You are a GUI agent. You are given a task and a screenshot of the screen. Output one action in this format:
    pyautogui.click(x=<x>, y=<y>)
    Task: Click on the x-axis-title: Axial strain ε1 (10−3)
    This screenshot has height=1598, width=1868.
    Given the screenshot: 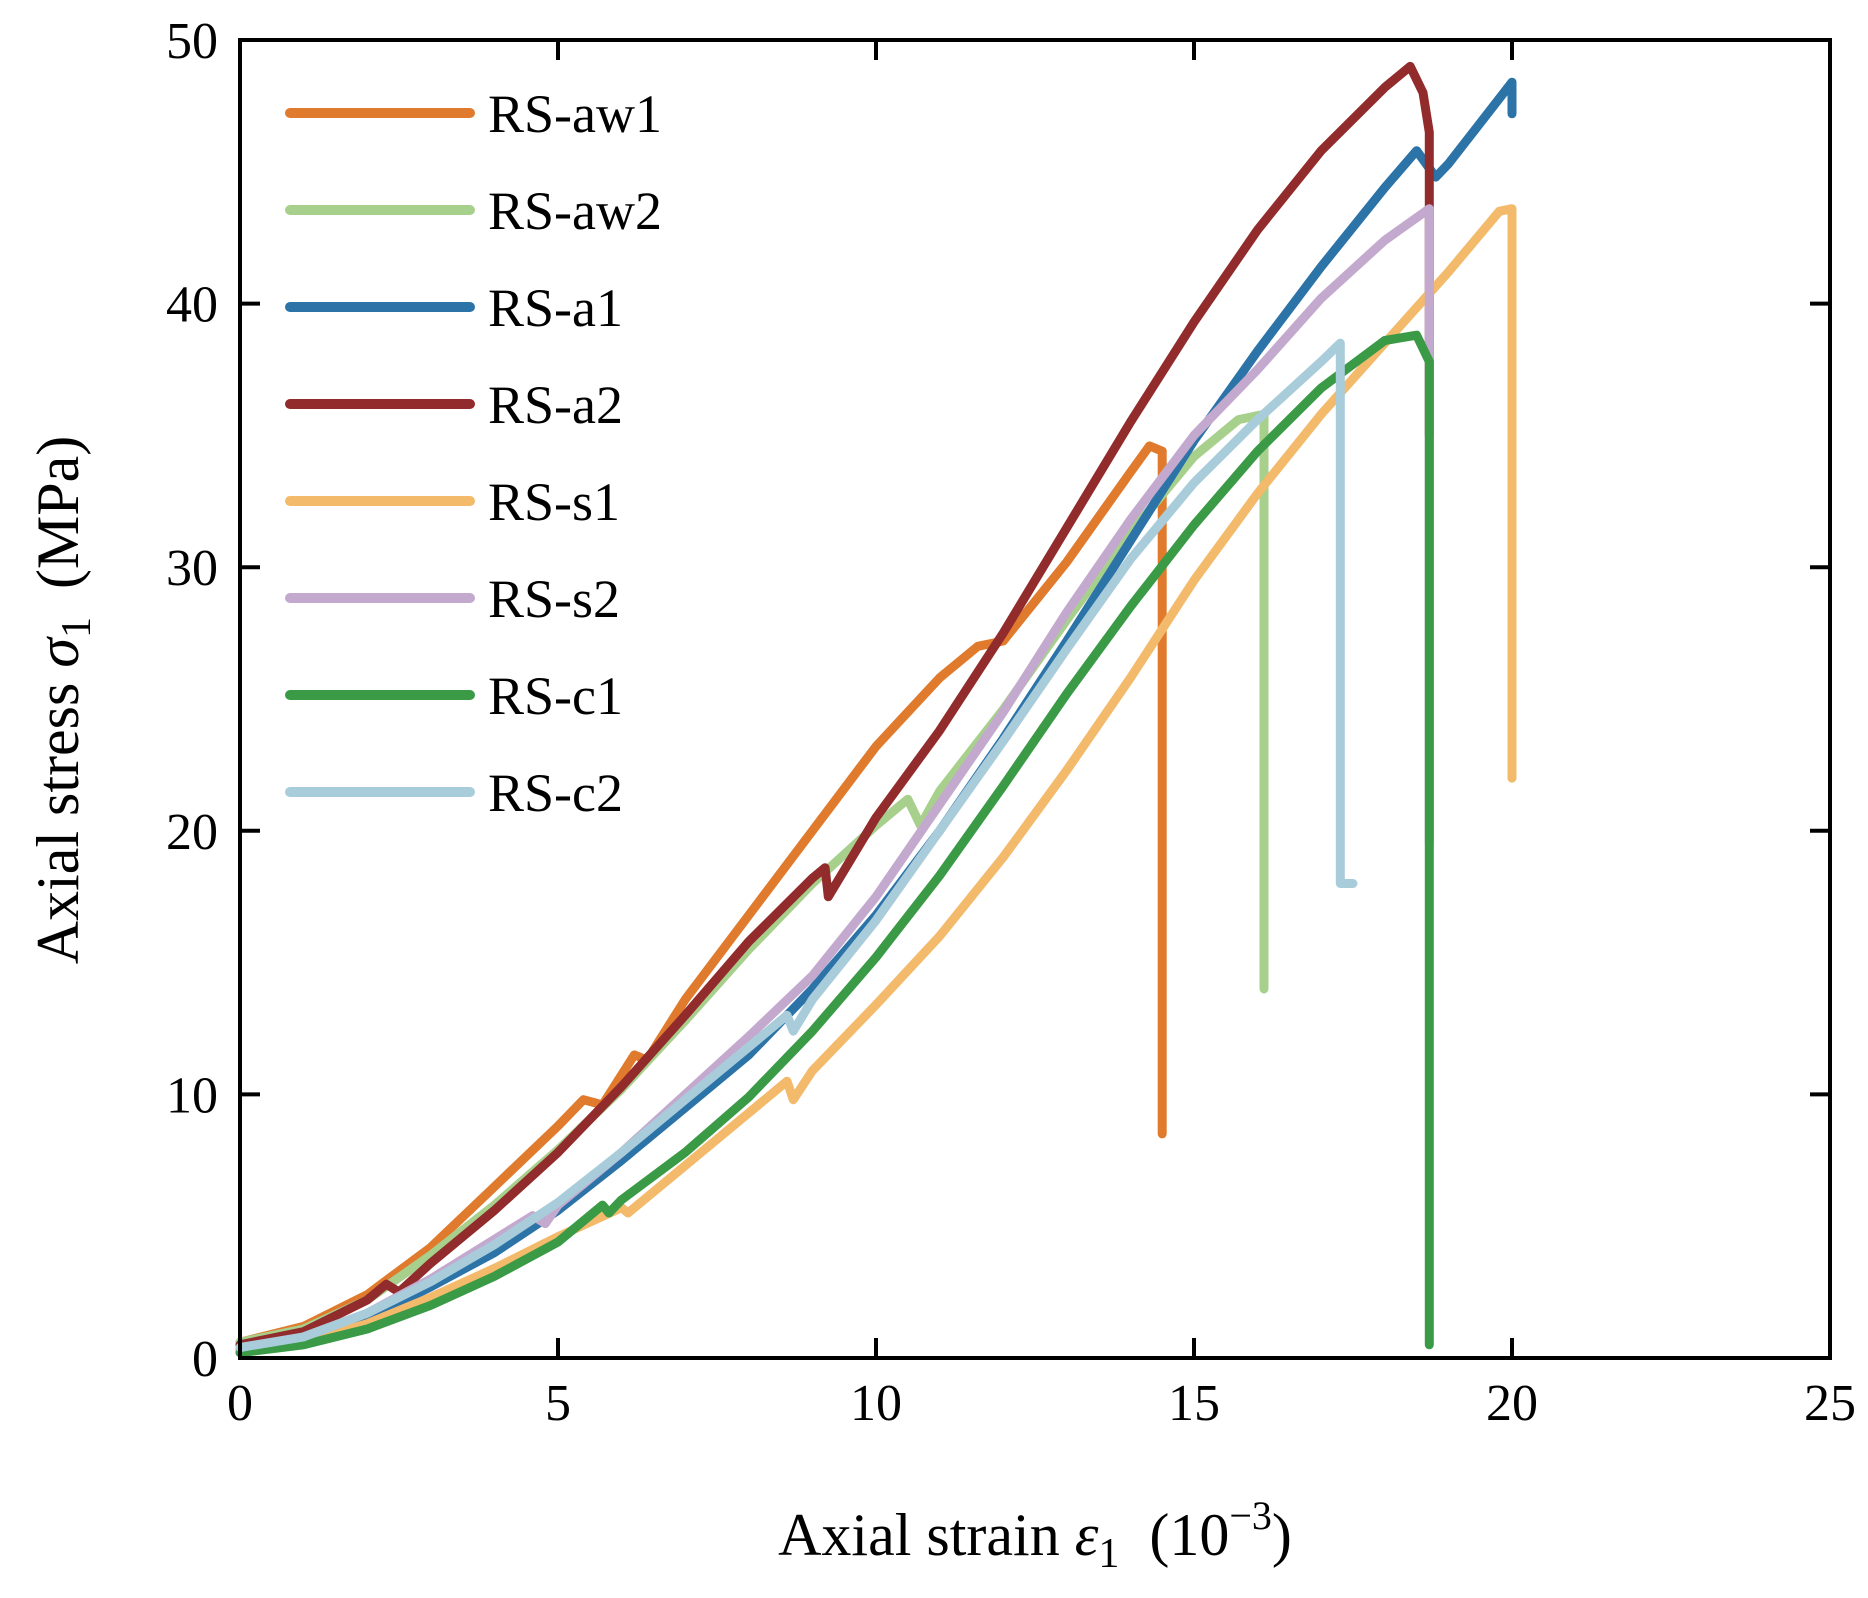 What is the action you would take?
    pyautogui.click(x=1035, y=1535)
    